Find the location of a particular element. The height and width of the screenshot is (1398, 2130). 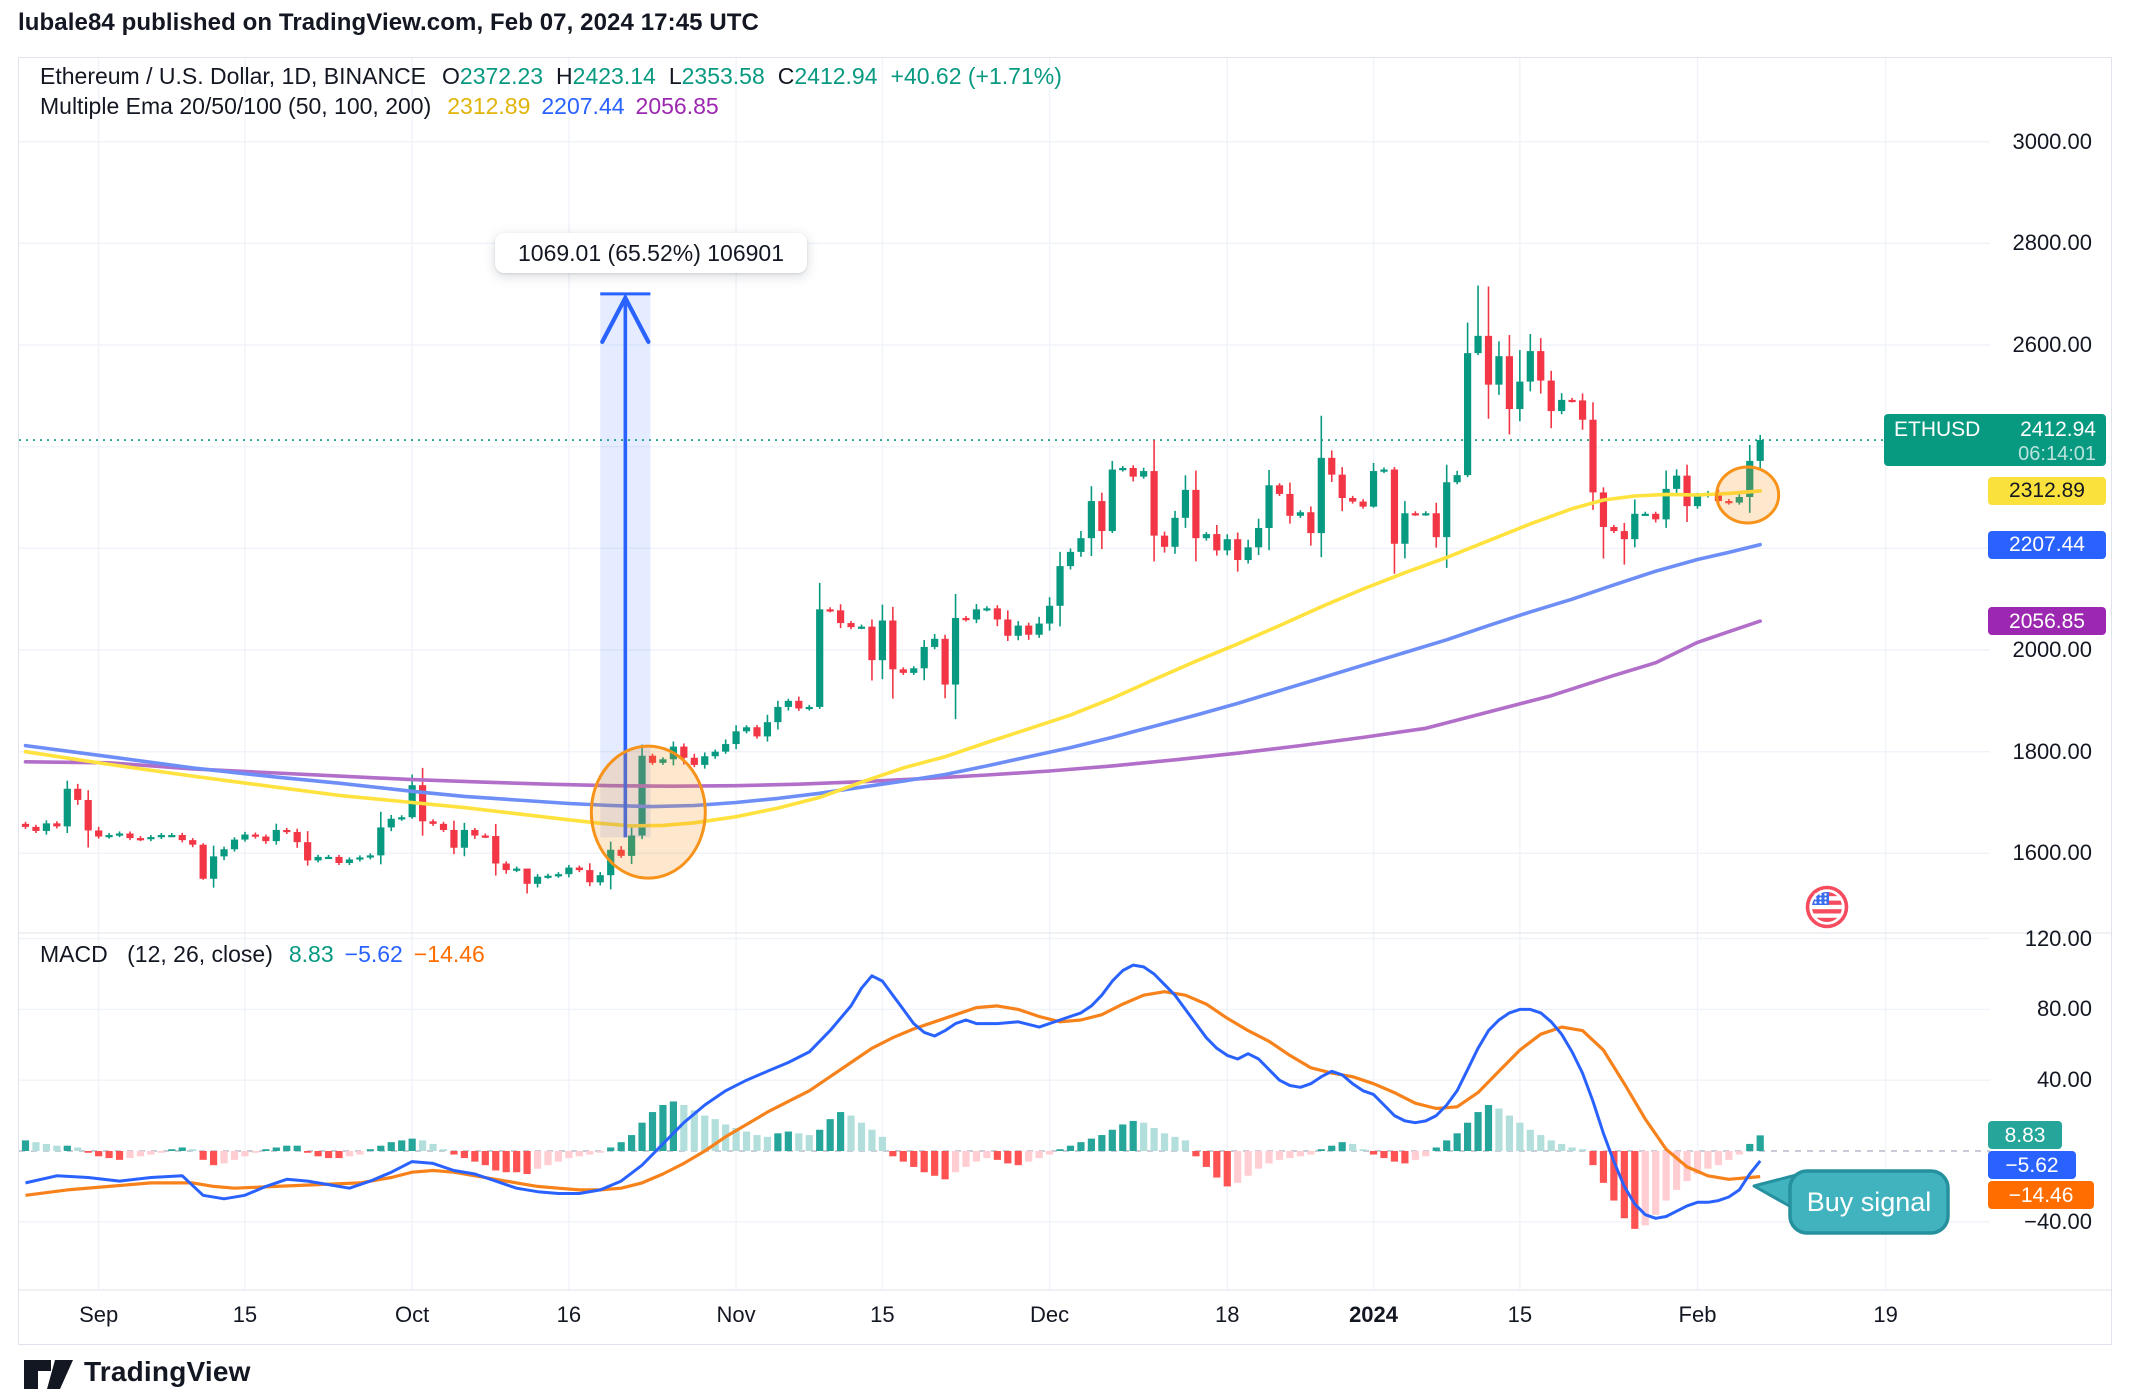

ema200-line is located at coordinates (892, 703).